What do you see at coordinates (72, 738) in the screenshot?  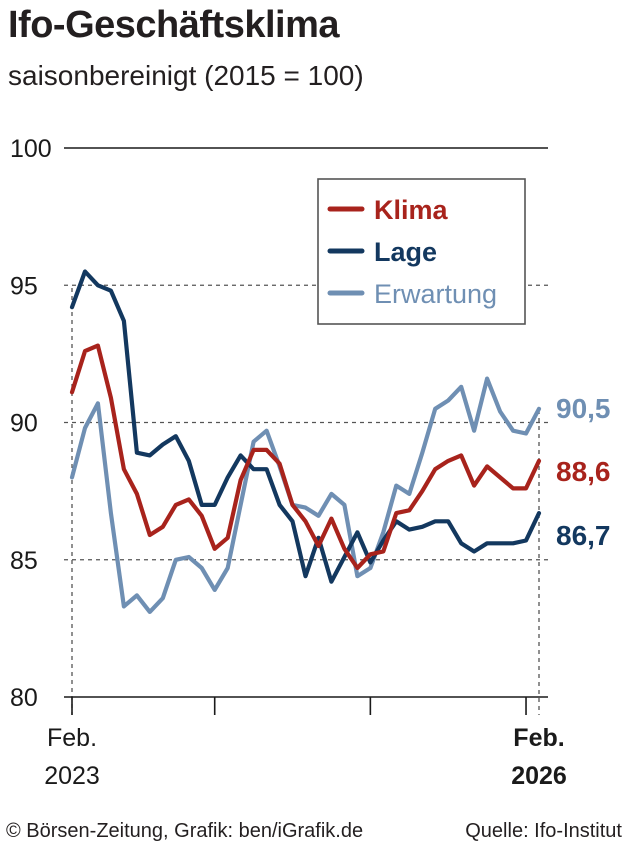 I see `x-label-start-month: Feb.` at bounding box center [72, 738].